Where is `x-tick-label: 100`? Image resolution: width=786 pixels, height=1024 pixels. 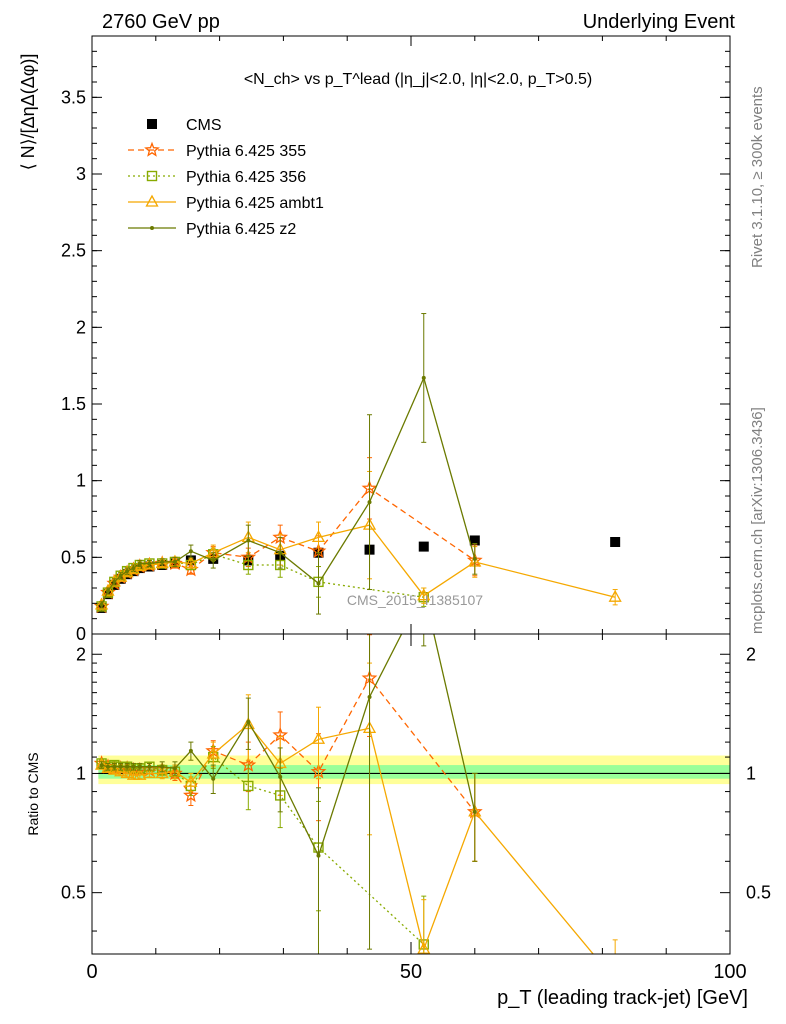 x-tick-label: 100 is located at coordinates (729, 972).